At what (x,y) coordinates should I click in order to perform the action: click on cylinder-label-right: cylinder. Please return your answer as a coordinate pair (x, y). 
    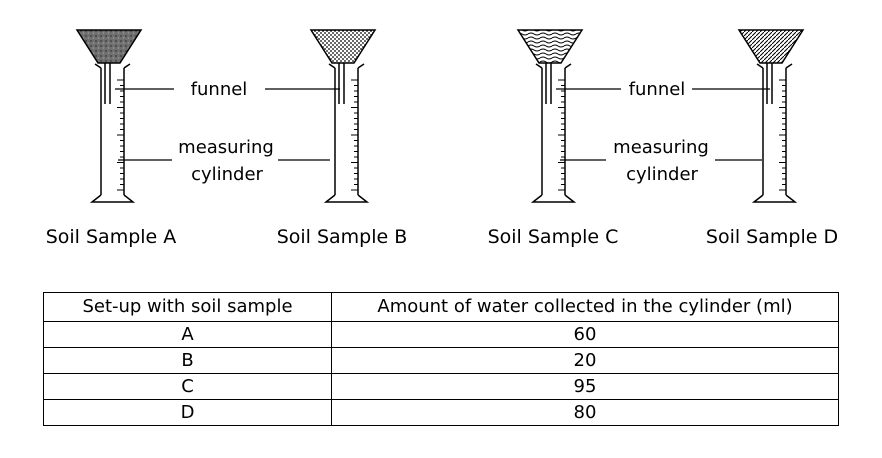
    Looking at the image, I should click on (662, 174).